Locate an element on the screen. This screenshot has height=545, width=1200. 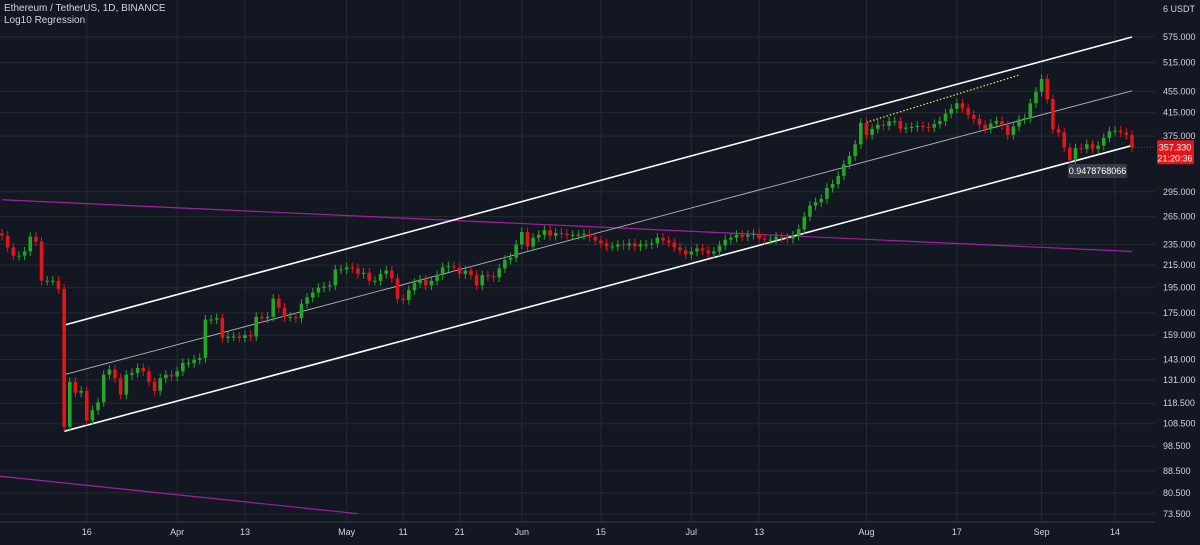
symbol-title: Ethereum / TetherUS, 1D, BINANCE is located at coordinates (85, 8).